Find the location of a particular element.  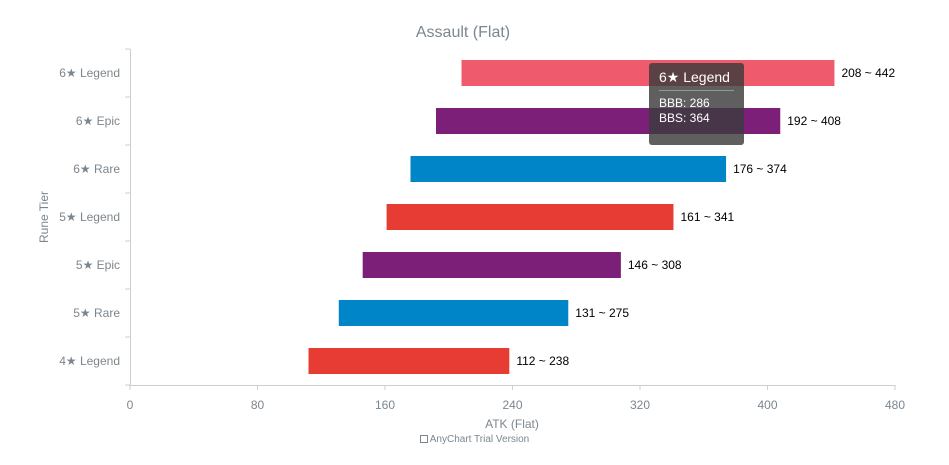

range-label: 161 ~ 341 is located at coordinates (707, 217).